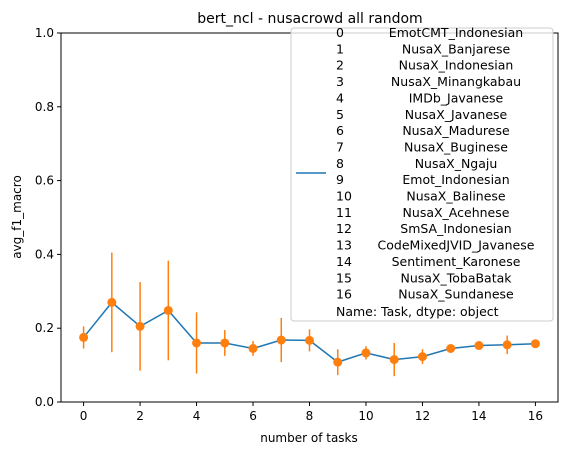  I want to click on chart-title: bert_ncl - nusacrowd all random, so click(309, 19).